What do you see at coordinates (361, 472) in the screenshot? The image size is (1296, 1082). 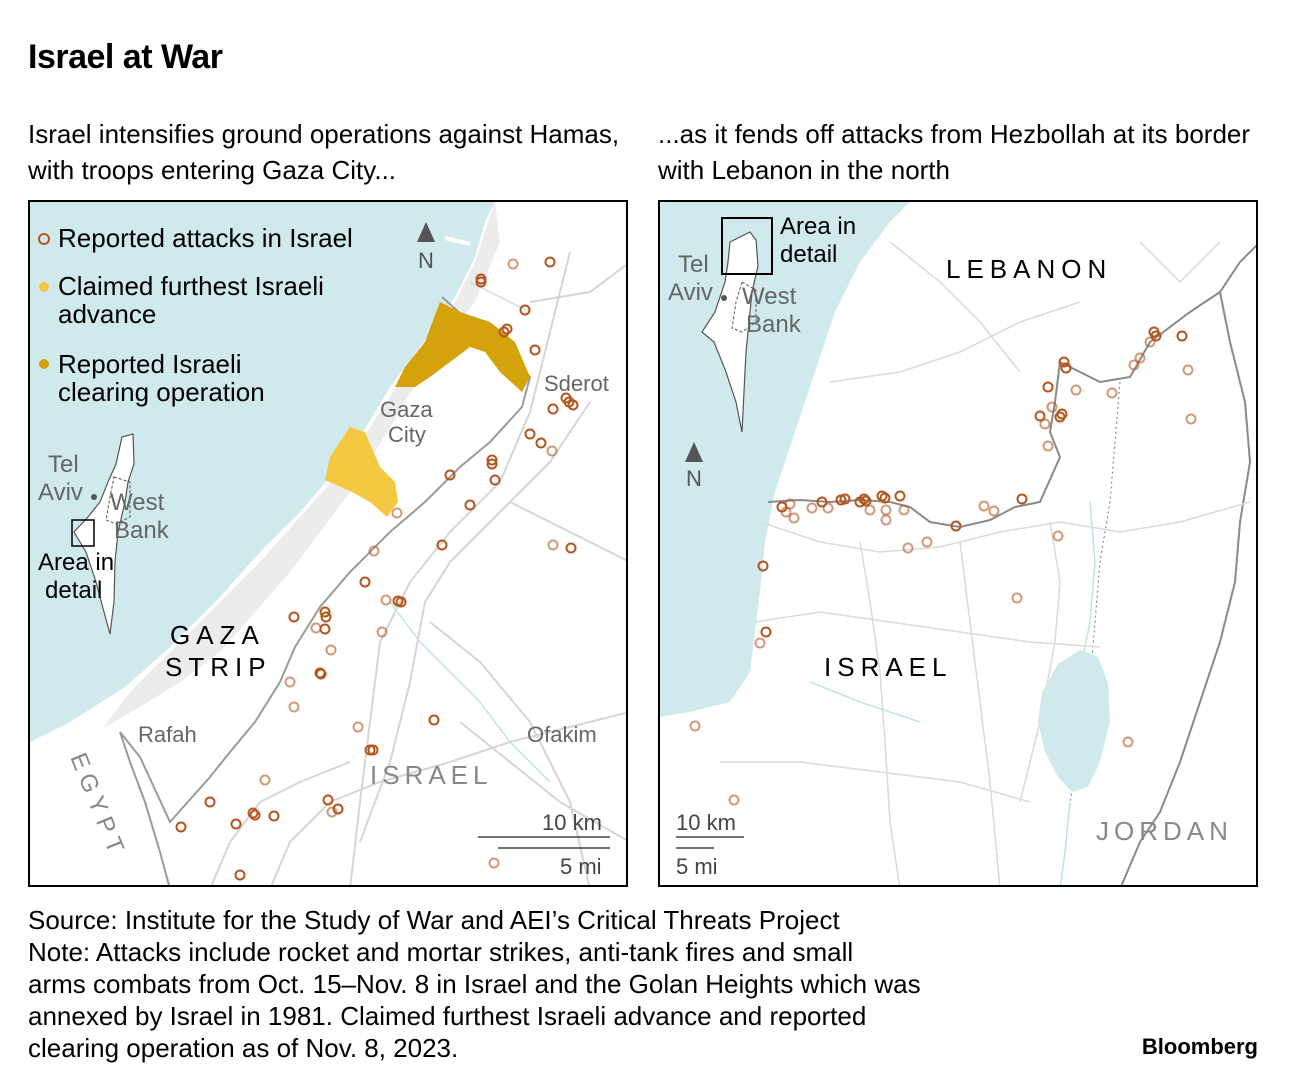 I see `claimed-advance-area` at bounding box center [361, 472].